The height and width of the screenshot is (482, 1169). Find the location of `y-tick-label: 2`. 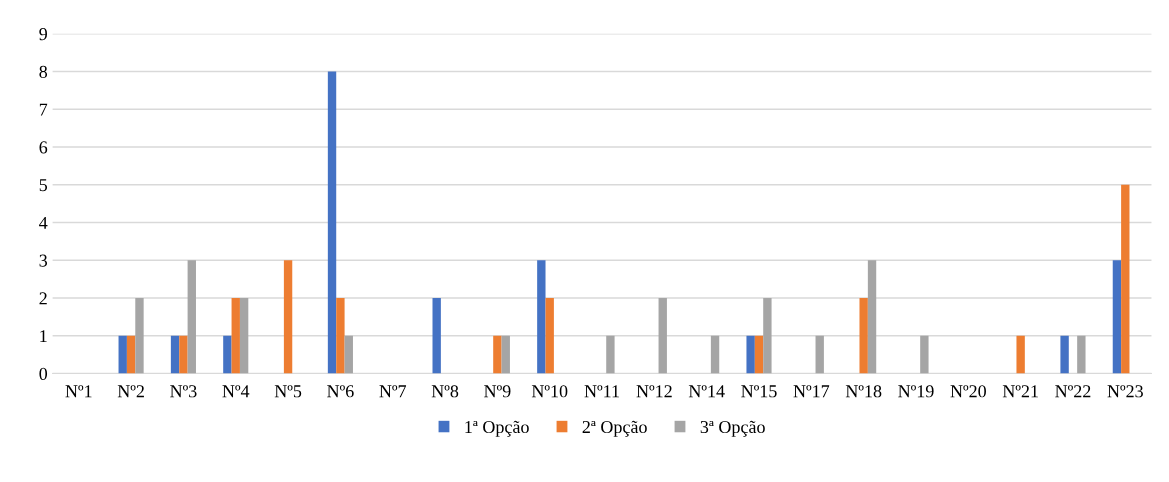

y-tick-label: 2 is located at coordinates (43, 298).